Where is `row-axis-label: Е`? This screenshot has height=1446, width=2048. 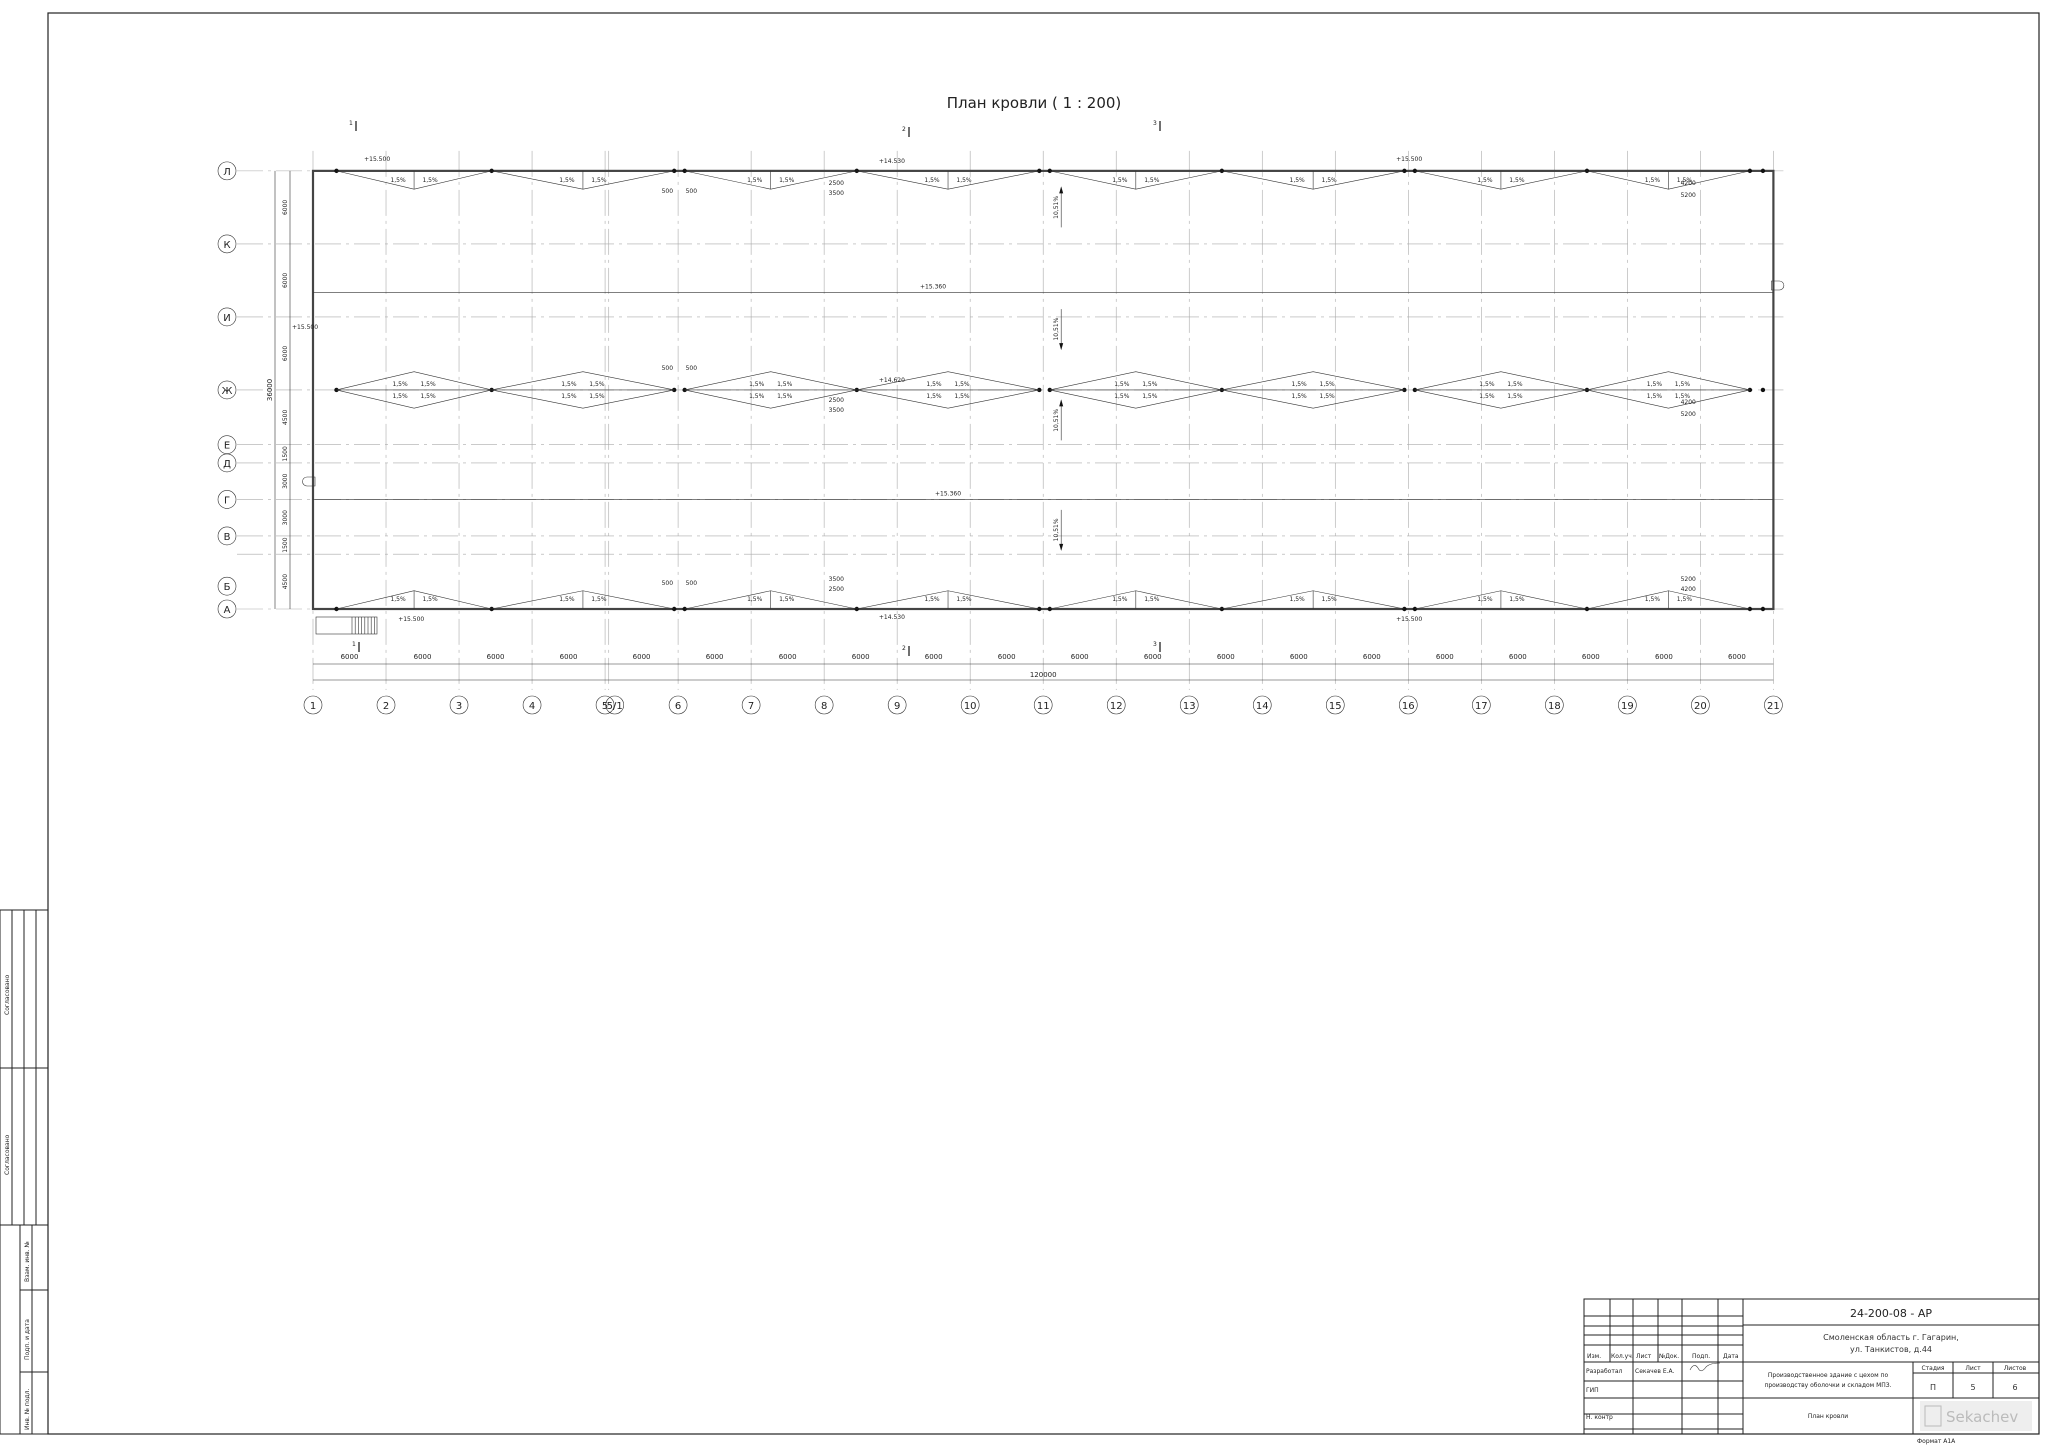
row-axis-label: Е is located at coordinates (227, 446).